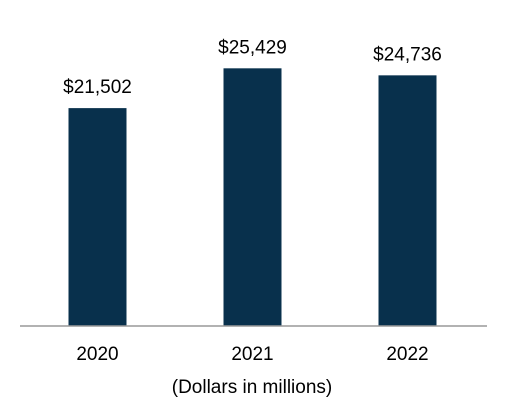 The height and width of the screenshot is (420, 506). What do you see at coordinates (252, 387) in the screenshot?
I see `x-axis-label: (Dollars in millions)` at bounding box center [252, 387].